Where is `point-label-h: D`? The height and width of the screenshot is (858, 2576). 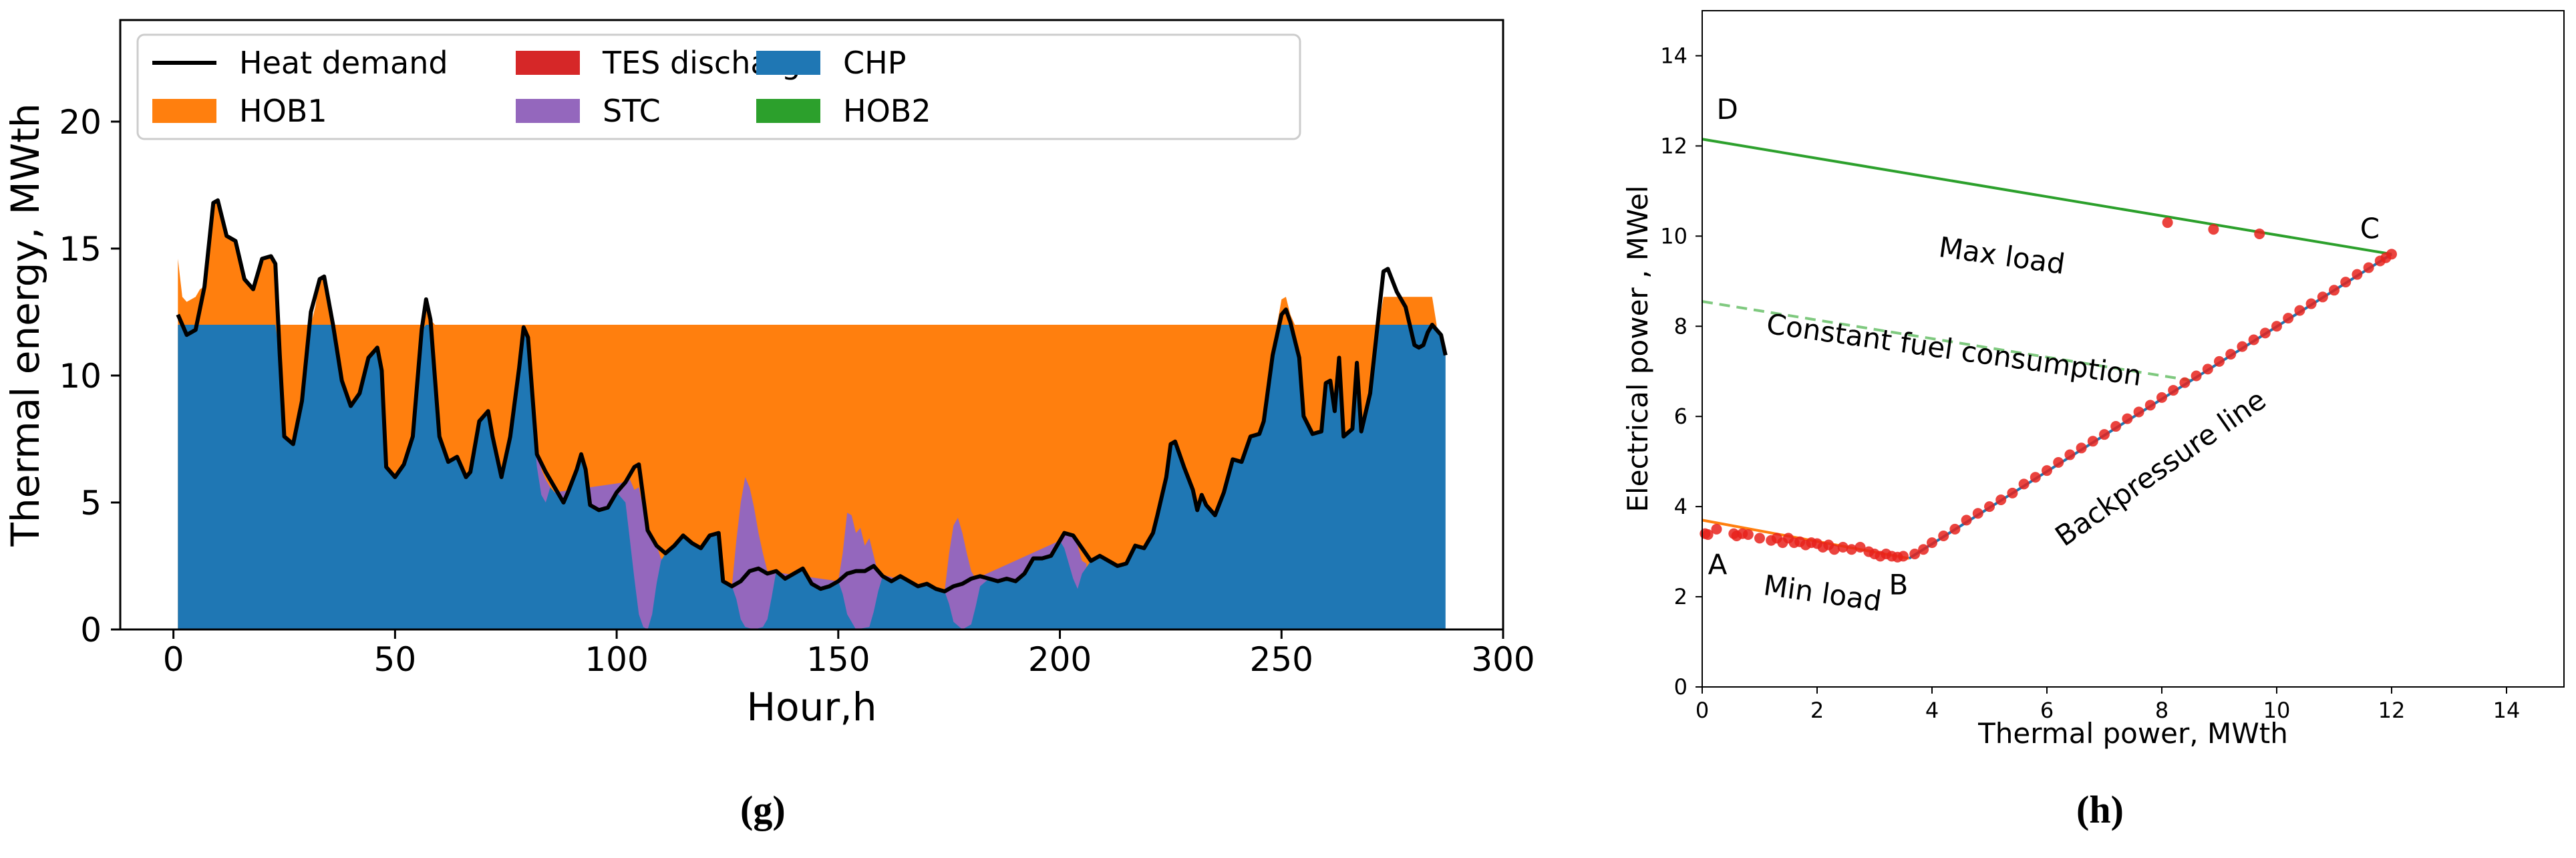 point-label-h: D is located at coordinates (1727, 109).